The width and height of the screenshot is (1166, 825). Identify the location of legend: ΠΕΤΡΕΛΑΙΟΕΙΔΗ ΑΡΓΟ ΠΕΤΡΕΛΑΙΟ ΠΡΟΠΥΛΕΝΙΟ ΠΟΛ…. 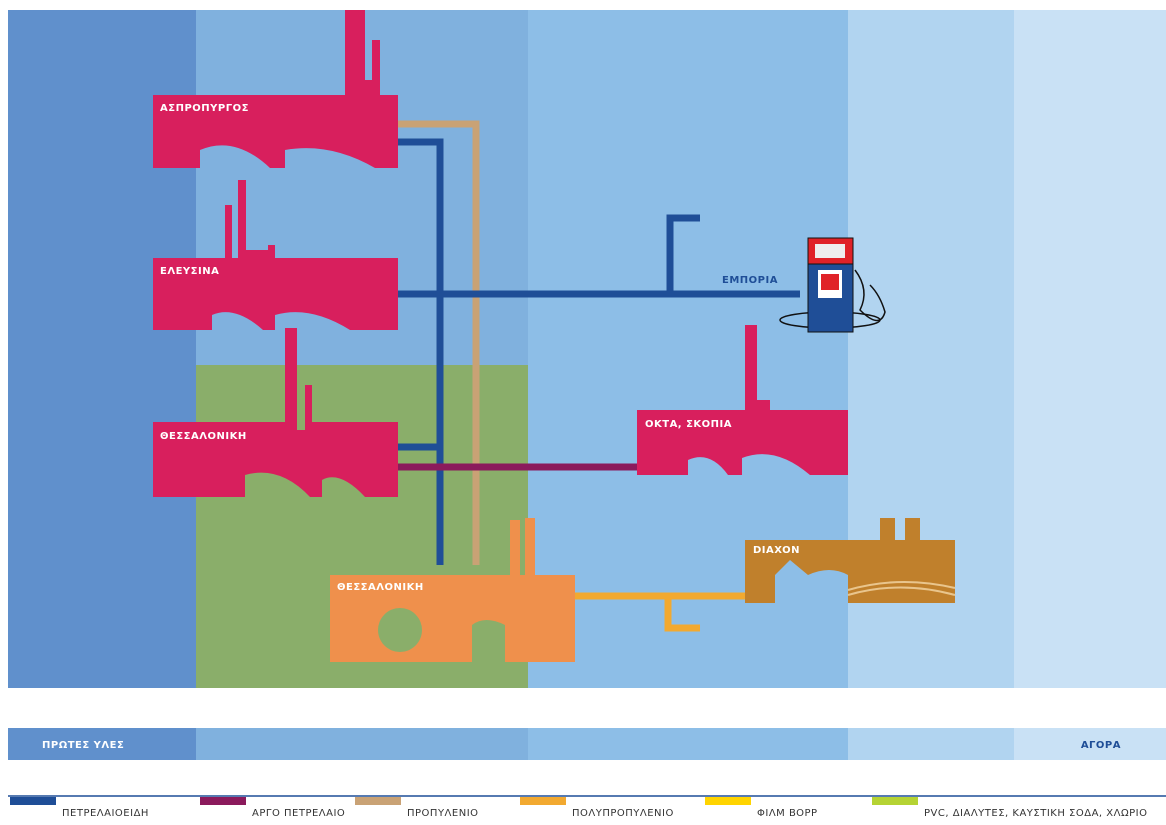
(578, 808).